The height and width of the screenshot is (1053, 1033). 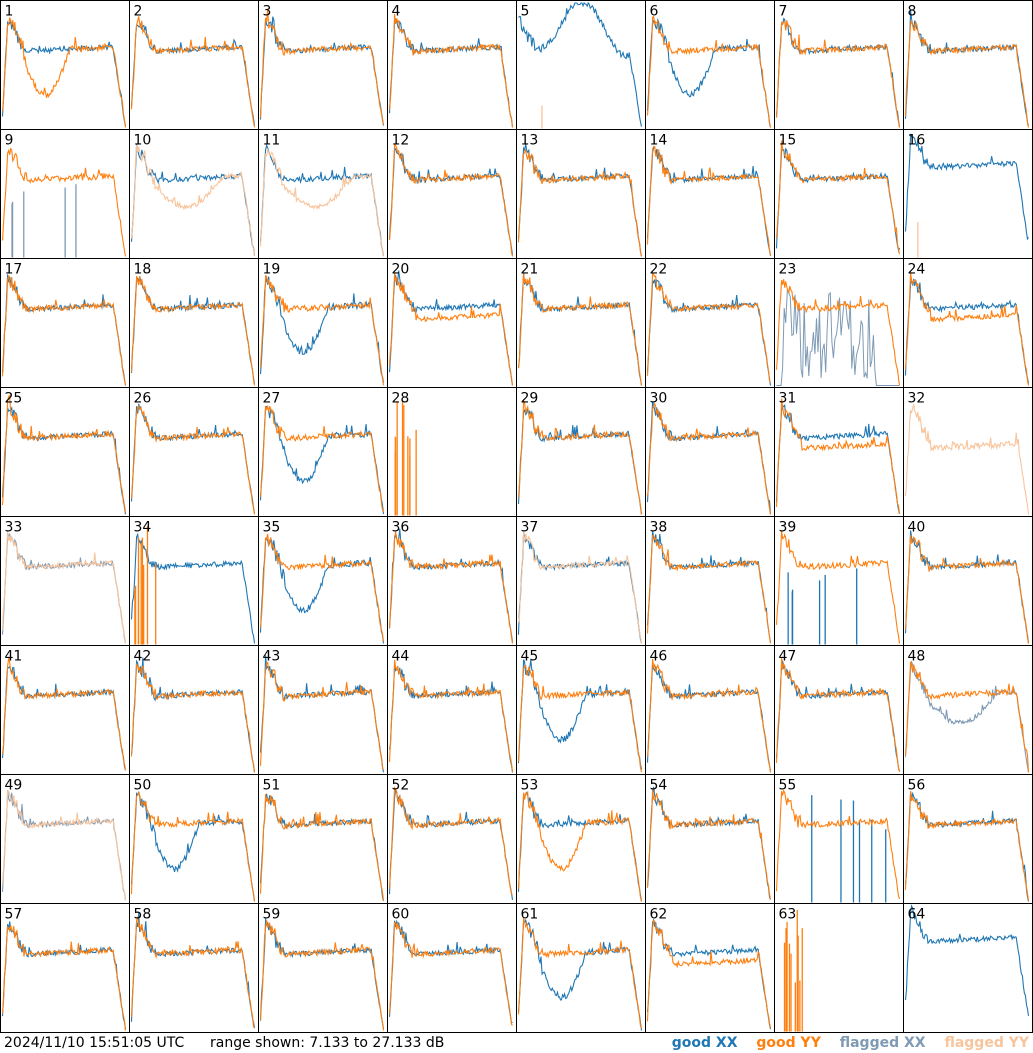 What do you see at coordinates (788, 141) in the screenshot?
I see `panel-label: 15` at bounding box center [788, 141].